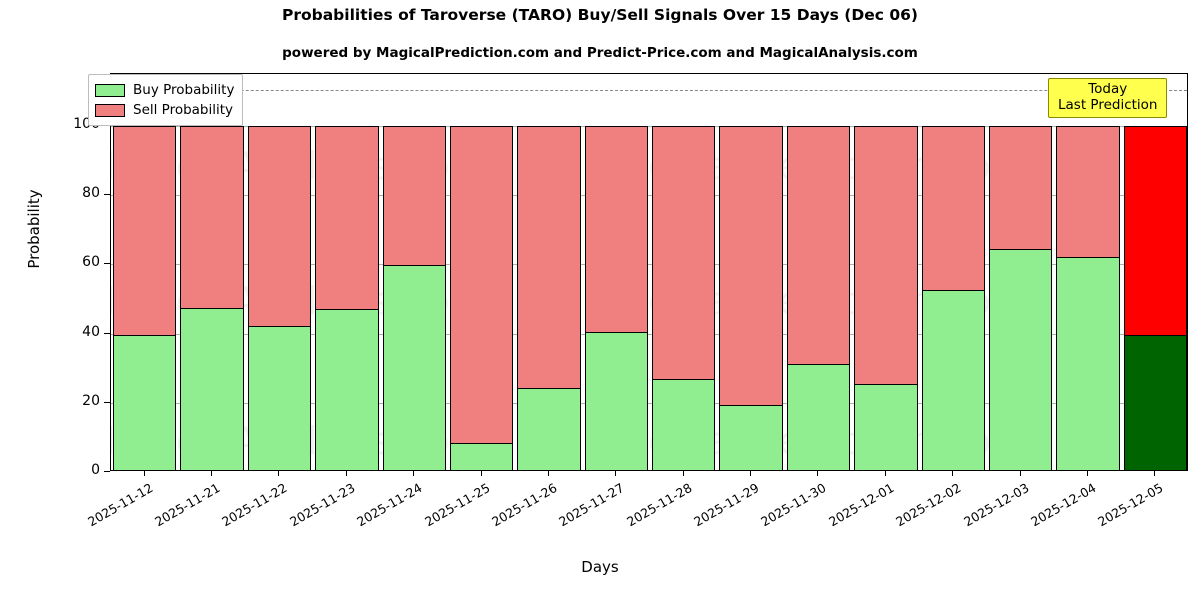 The height and width of the screenshot is (600, 1200). I want to click on today-label: Today, so click(1108, 89).